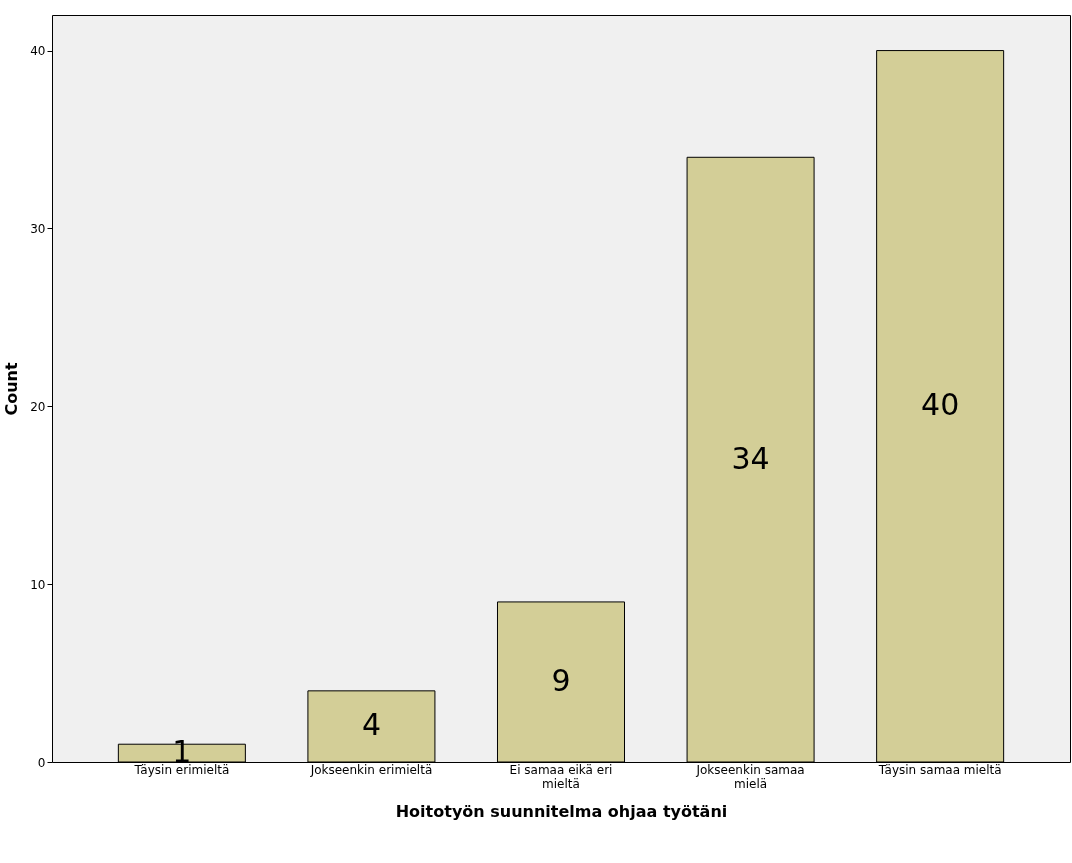  What do you see at coordinates (371, 769) in the screenshot?
I see `x-tick-label: Jokseenkin erimieltä` at bounding box center [371, 769].